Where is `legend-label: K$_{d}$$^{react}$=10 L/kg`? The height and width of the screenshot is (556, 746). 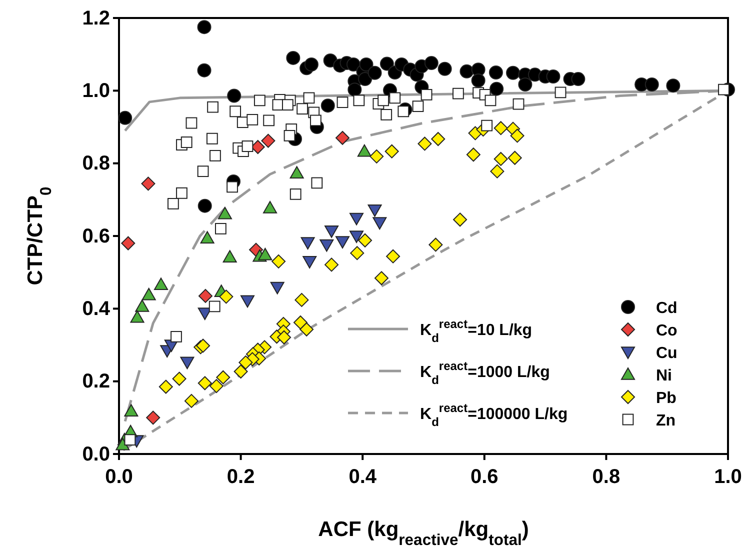
legend-label: K$_{d}$$^{react}$=10 L/kg is located at coordinates (476, 331).